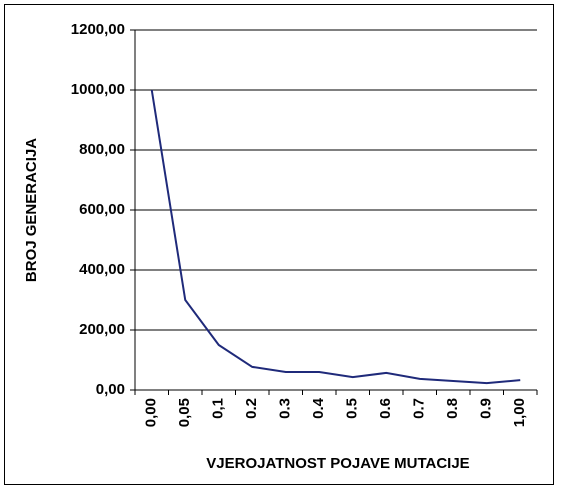 The height and width of the screenshot is (493, 561). What do you see at coordinates (98, 29) in the screenshot?
I see `y-tick-label: 1200,00` at bounding box center [98, 29].